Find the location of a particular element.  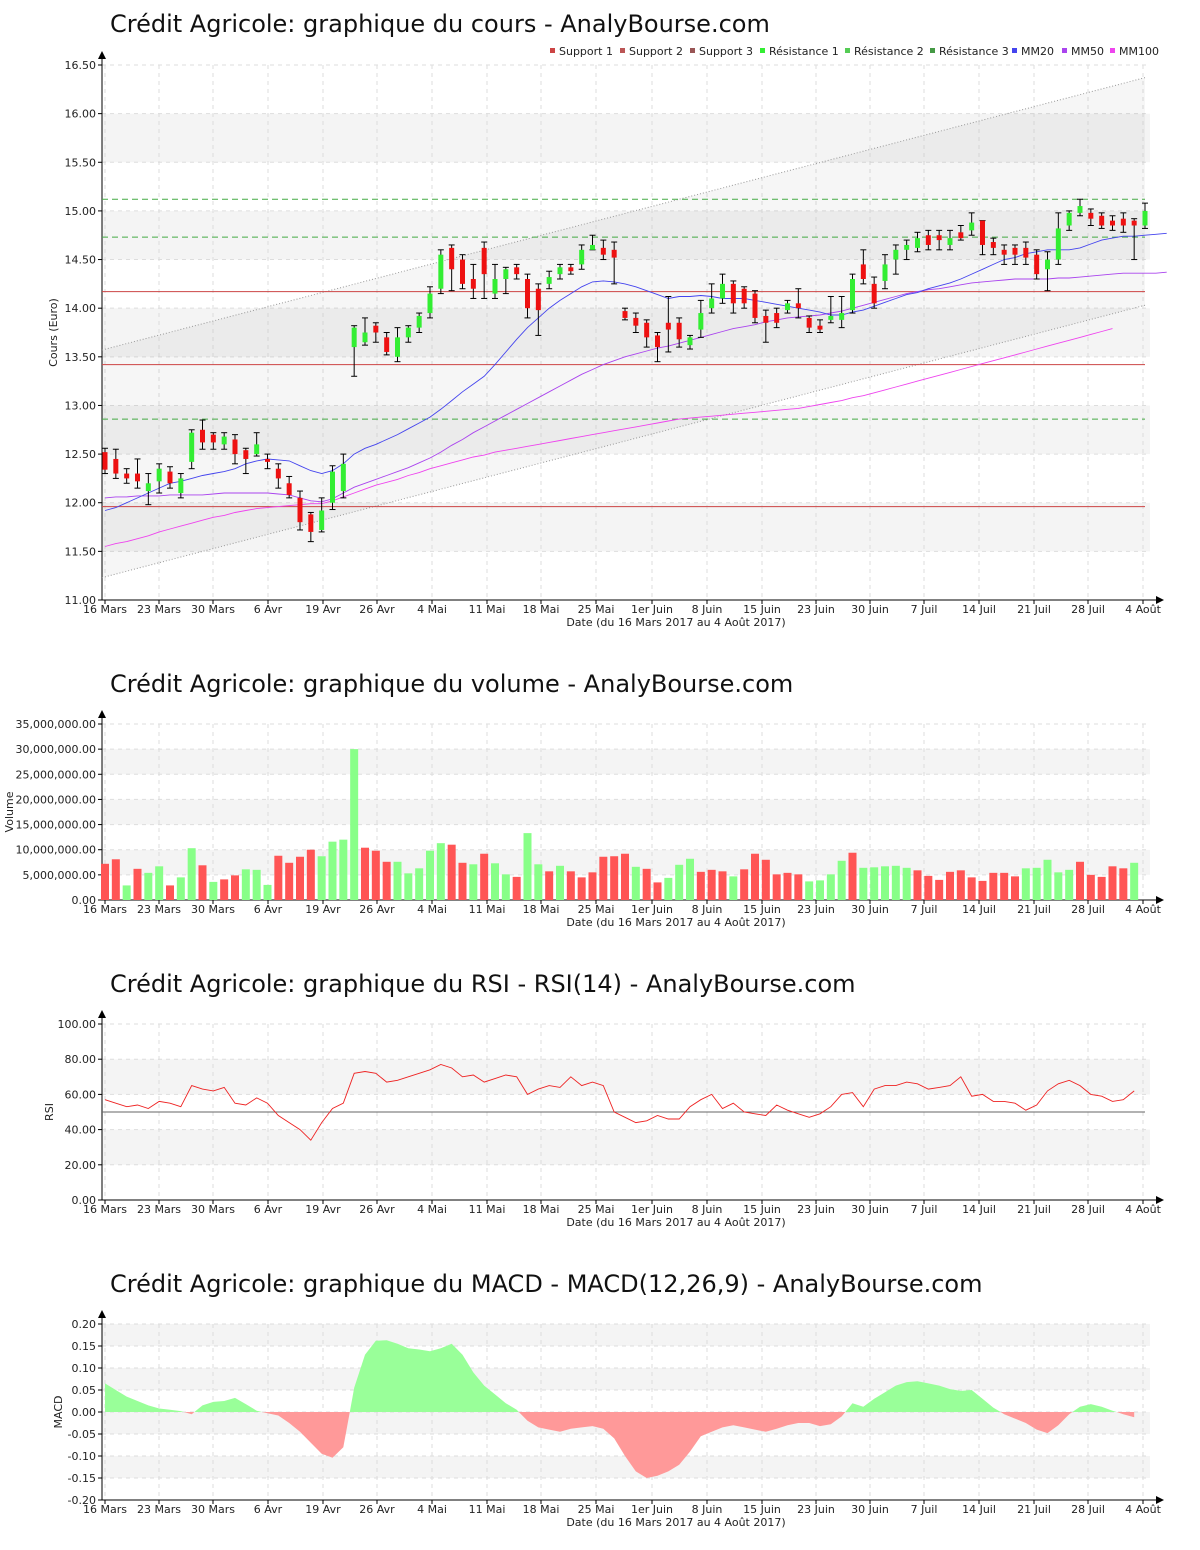

volume-yaxis-arrow is located at coordinates (102, 714).